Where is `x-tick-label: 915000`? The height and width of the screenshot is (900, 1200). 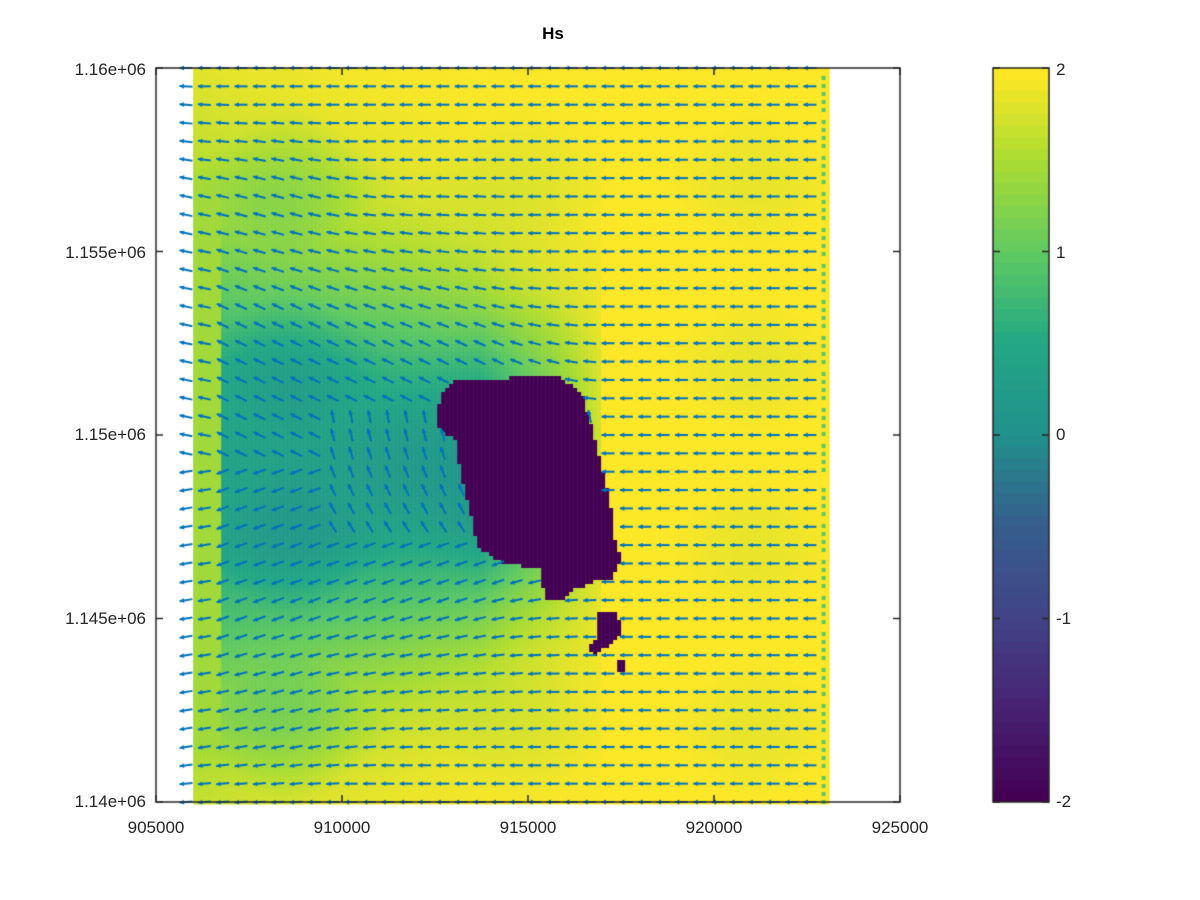 x-tick-label: 915000 is located at coordinates (528, 827).